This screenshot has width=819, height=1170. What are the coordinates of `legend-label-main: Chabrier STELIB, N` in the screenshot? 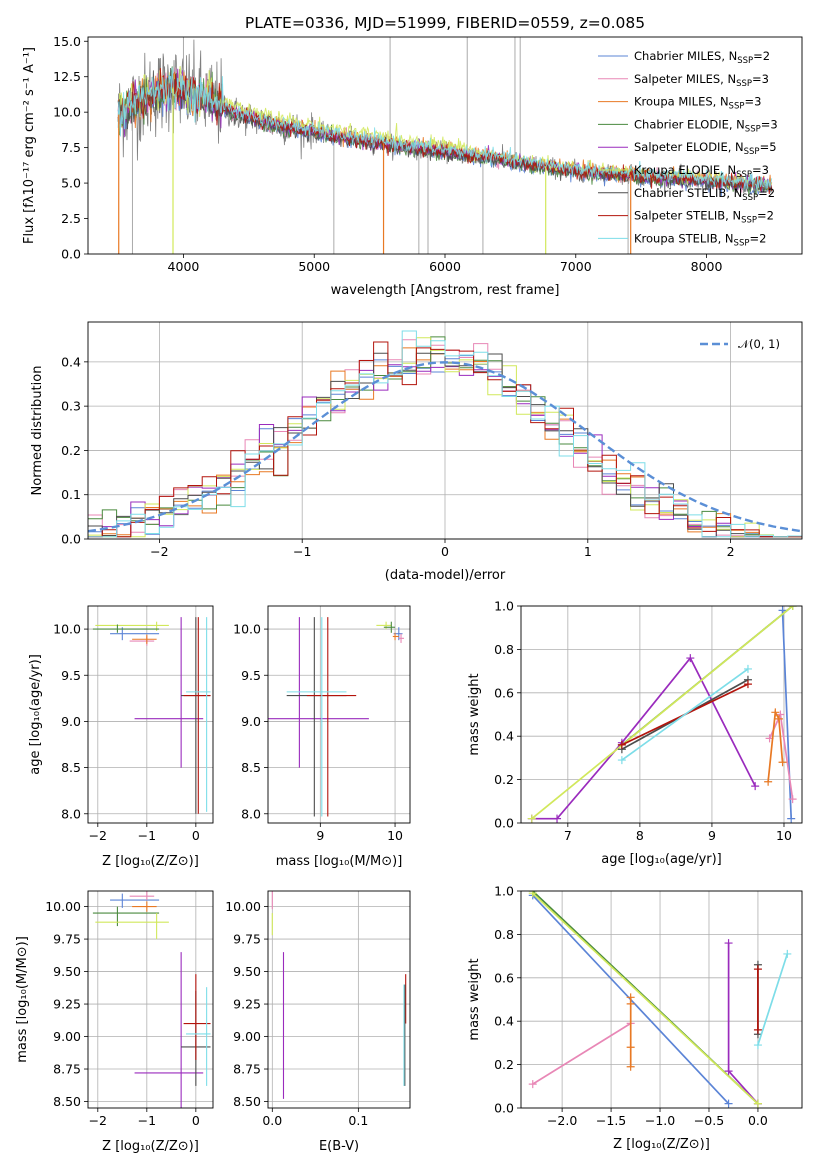 It's located at (688, 193).